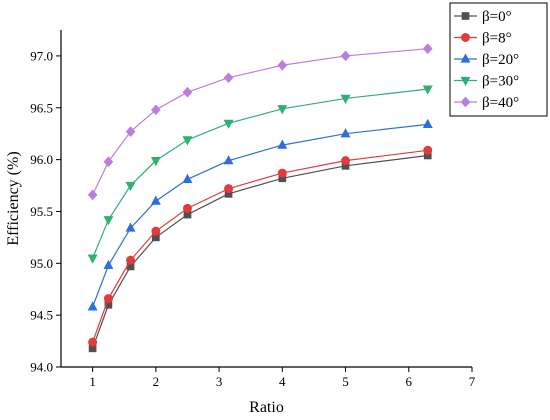  I want to click on y-tick-label: 96.5, so click(41, 107).